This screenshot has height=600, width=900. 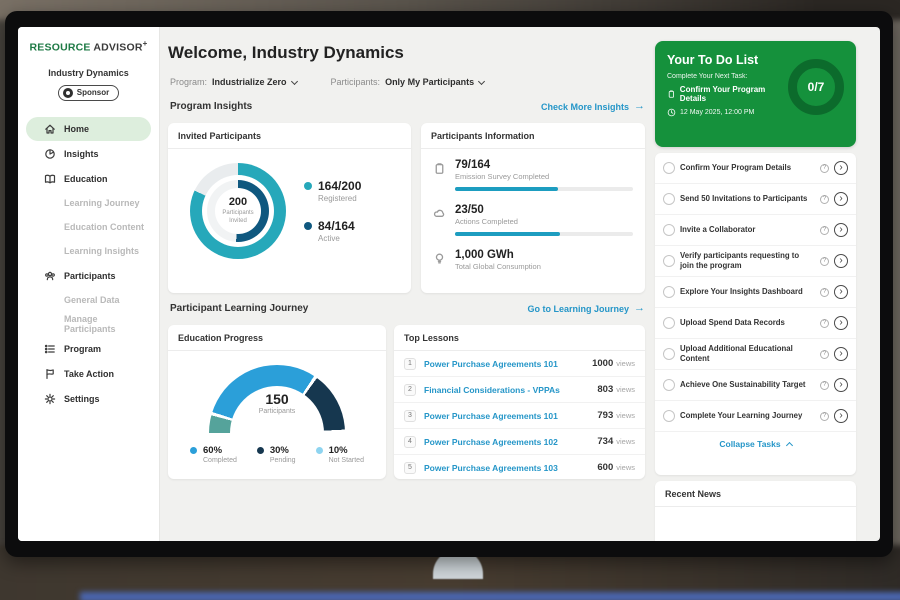 I want to click on link-label: Check More Insights, so click(x=584, y=106).